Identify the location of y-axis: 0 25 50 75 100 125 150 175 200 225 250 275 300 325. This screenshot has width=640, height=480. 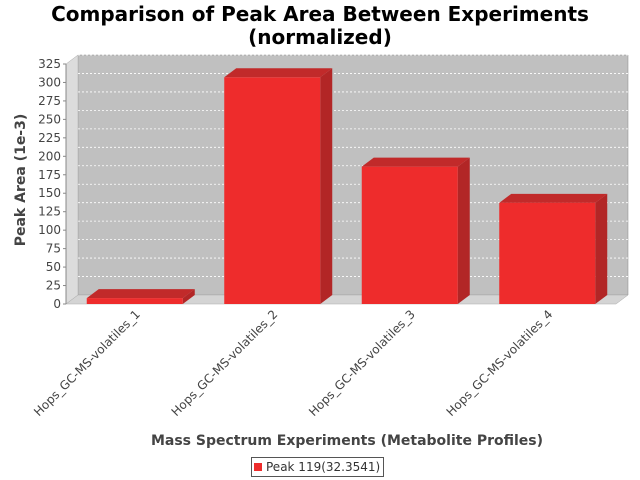
(52, 184).